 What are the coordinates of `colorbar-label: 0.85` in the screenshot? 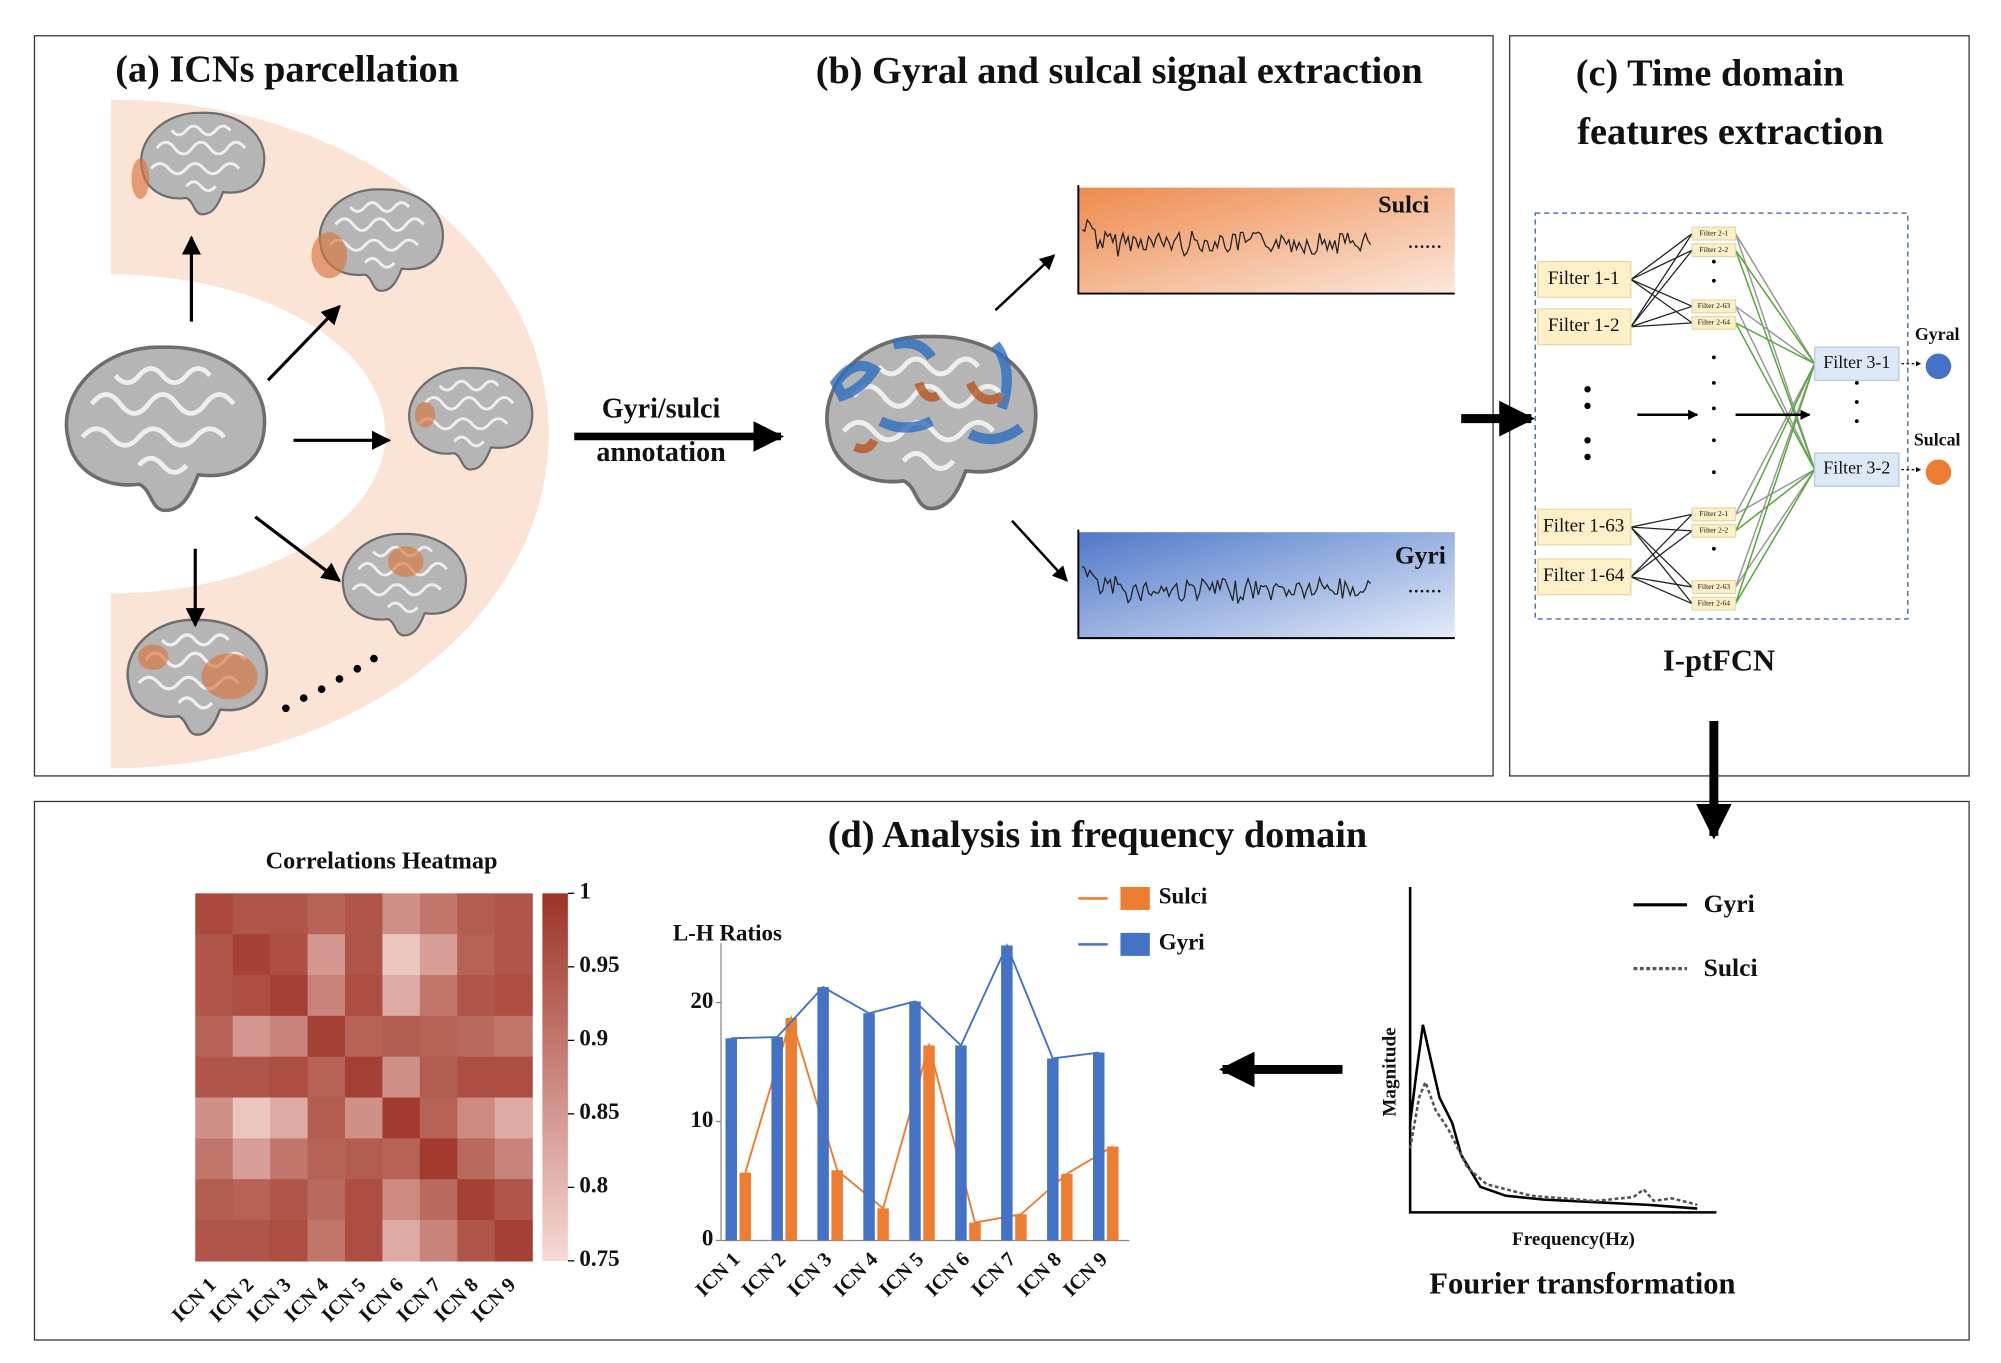 It's located at (599, 1111).